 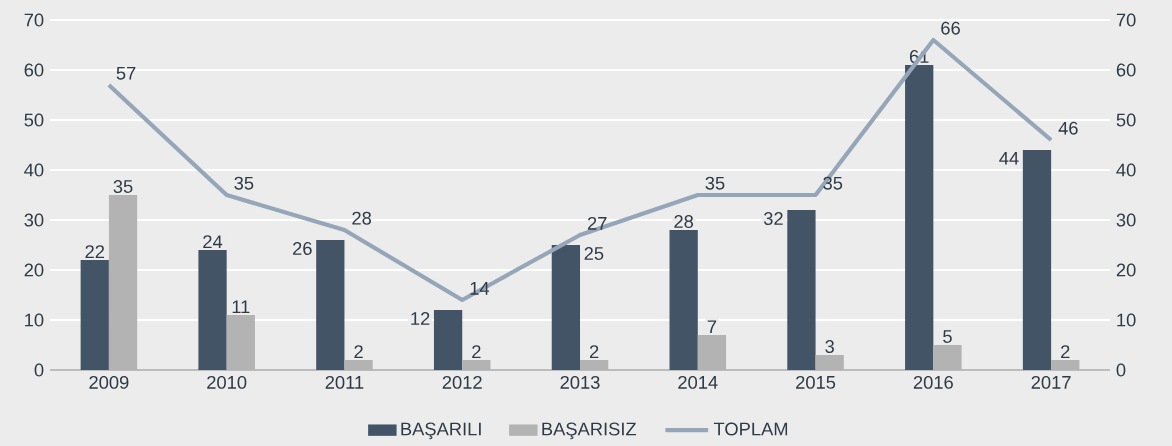 I want to click on data-label: 25, so click(x=594, y=253).